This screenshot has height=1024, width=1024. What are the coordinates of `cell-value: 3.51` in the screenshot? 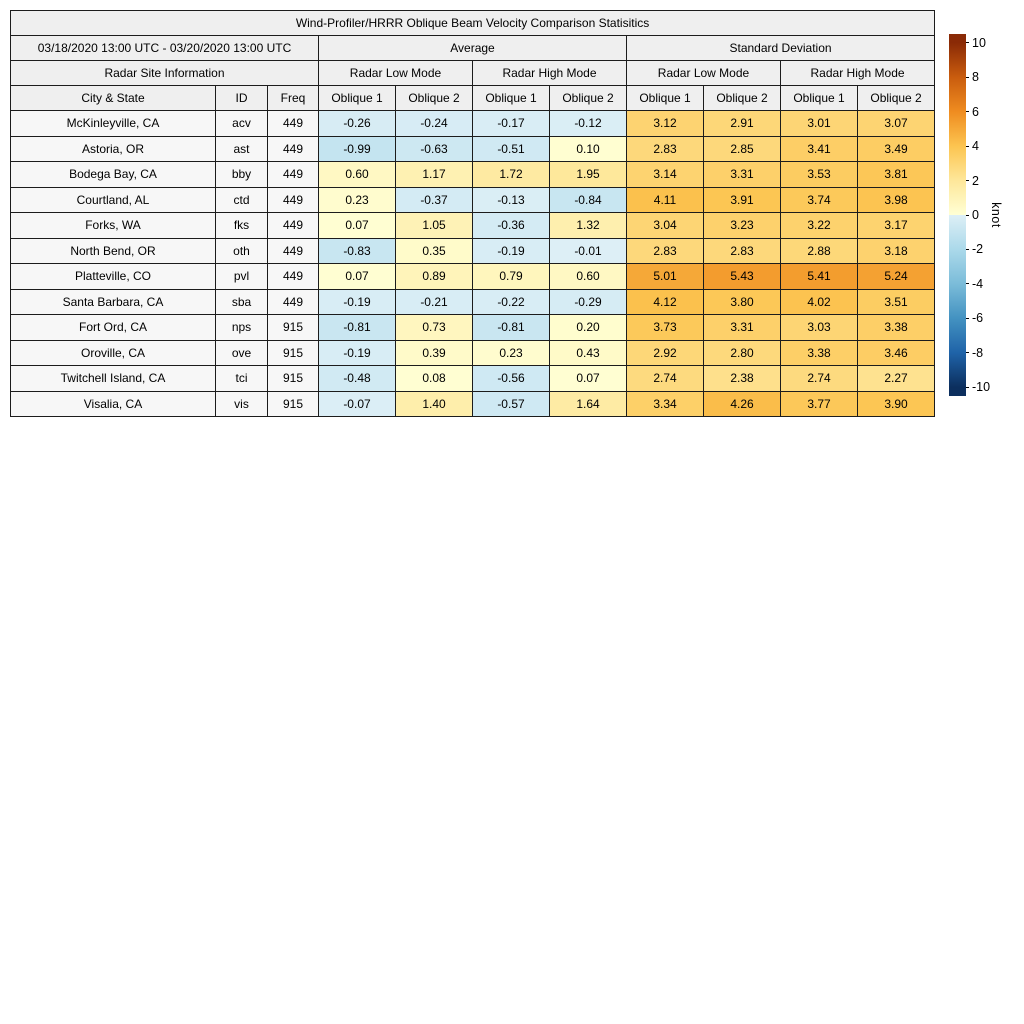 It's located at (896, 301).